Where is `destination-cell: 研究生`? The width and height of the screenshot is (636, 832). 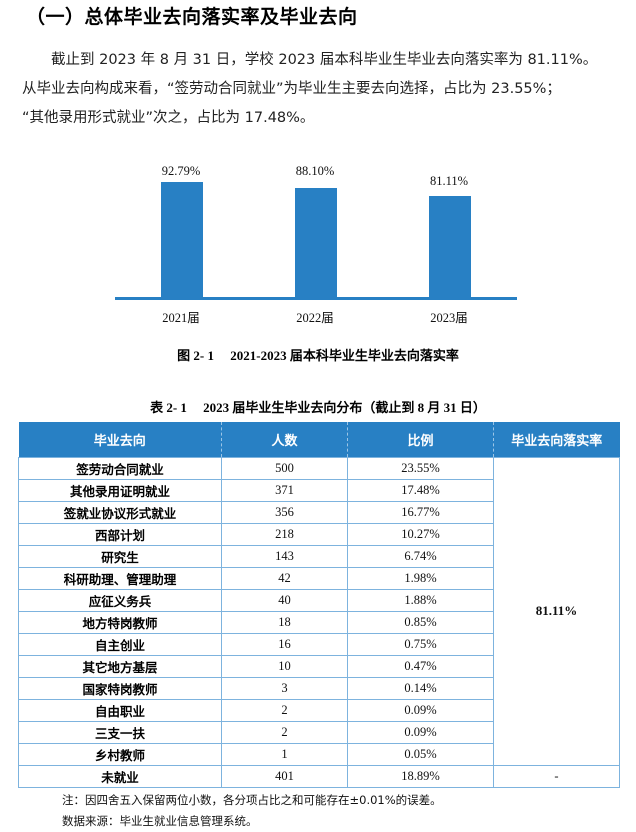 destination-cell: 研究生 is located at coordinates (120, 556).